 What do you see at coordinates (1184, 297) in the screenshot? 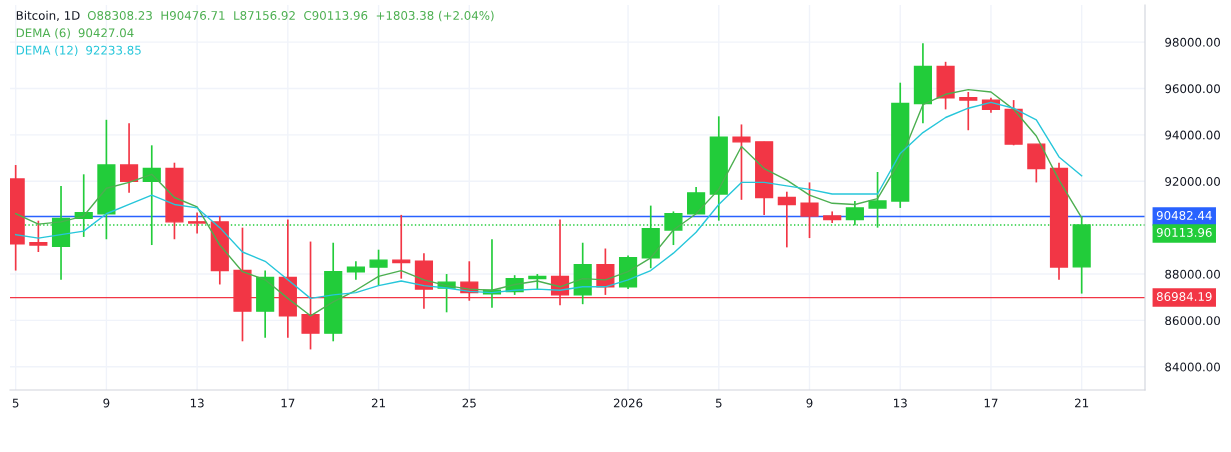
I see `ref-line-label: 86984.19` at bounding box center [1184, 297].